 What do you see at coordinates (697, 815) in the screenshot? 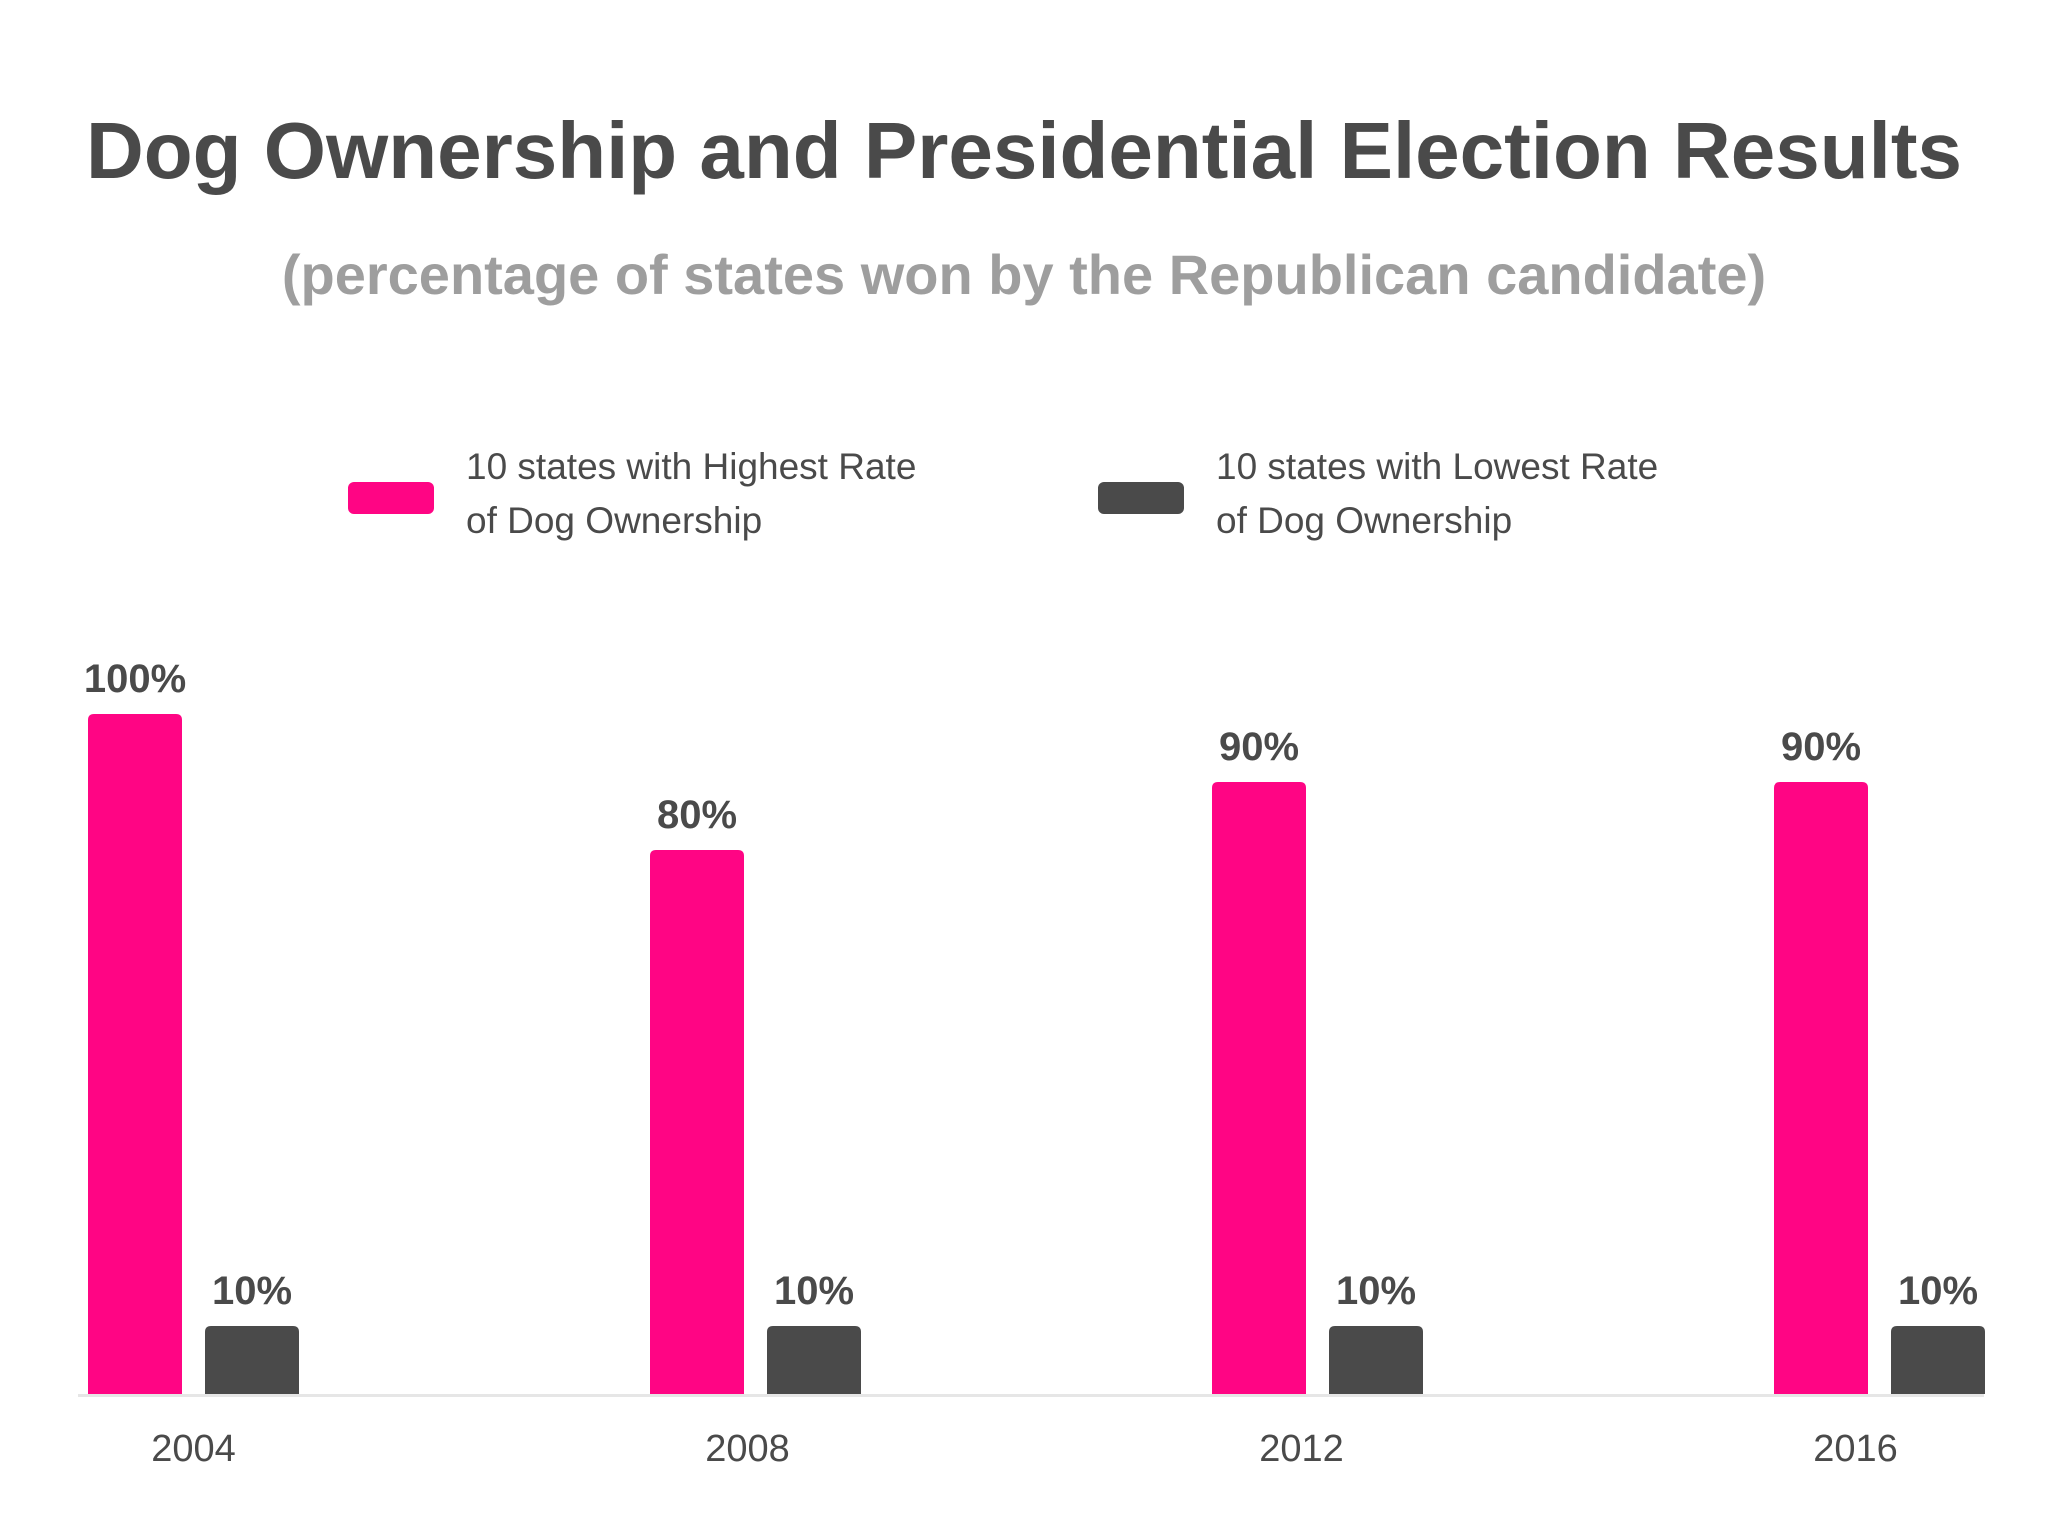
I see `data-label-highest-2008: 80%` at bounding box center [697, 815].